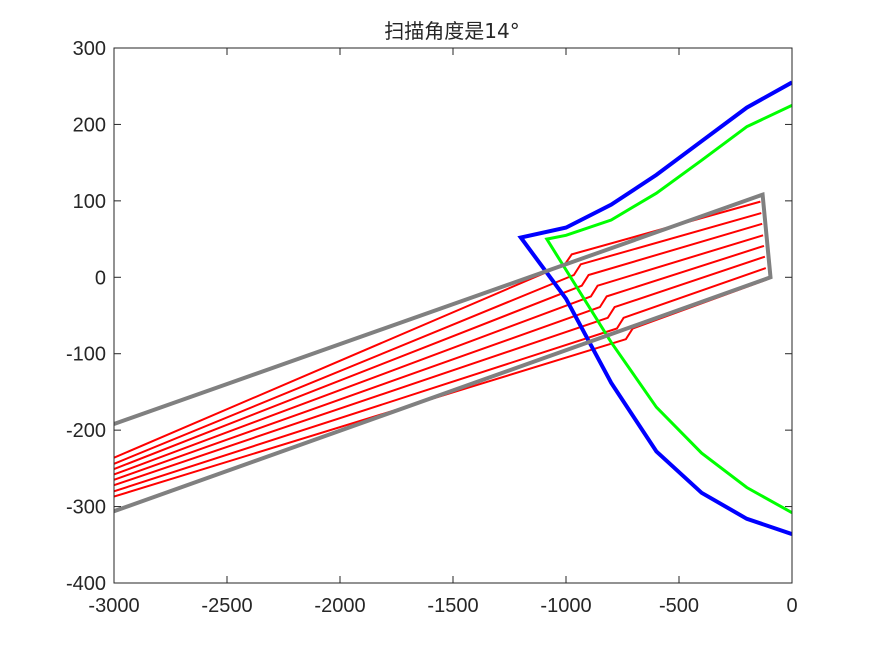 This screenshot has width=875, height=656. Describe the element at coordinates (226, 606) in the screenshot. I see `x-tick-label: -2500` at that location.